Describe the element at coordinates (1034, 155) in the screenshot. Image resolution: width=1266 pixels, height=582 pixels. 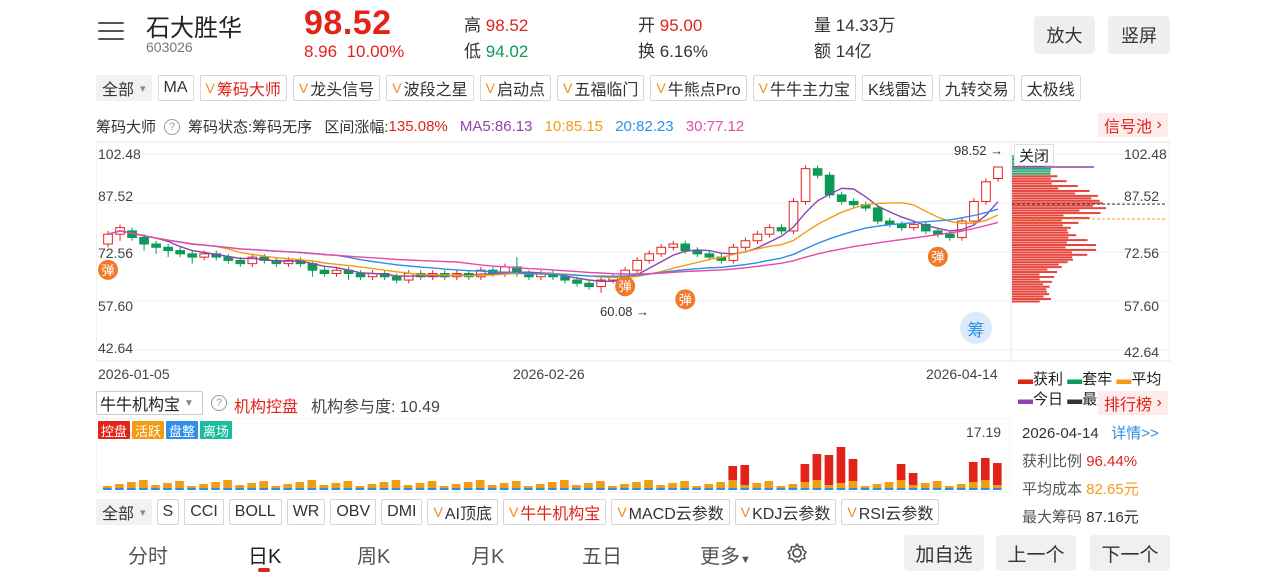
I see `chip-close-button: 关闭` at that location.